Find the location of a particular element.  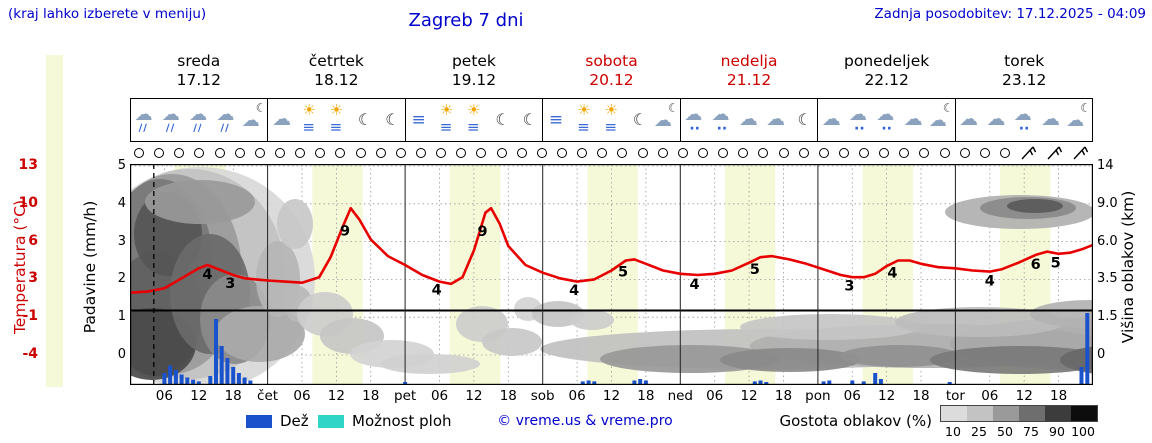

x-day-abbr: pon is located at coordinates (818, 396).